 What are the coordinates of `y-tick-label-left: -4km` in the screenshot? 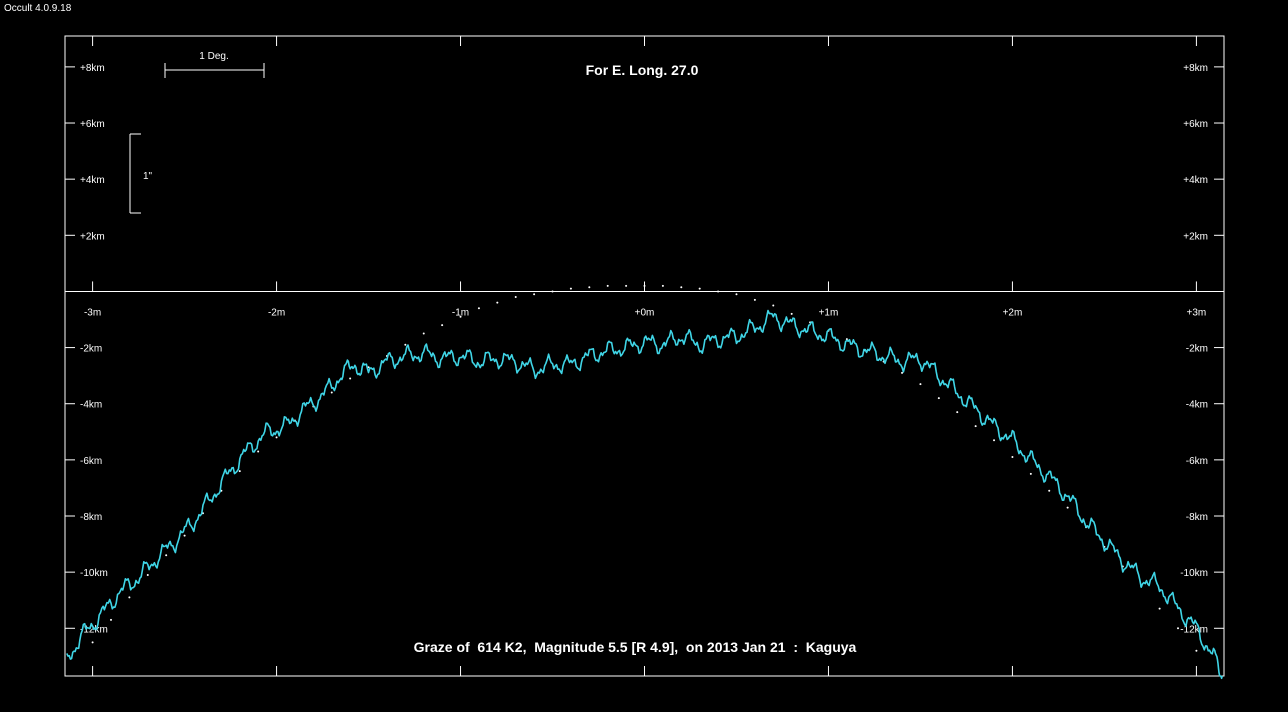 It's located at (91, 405).